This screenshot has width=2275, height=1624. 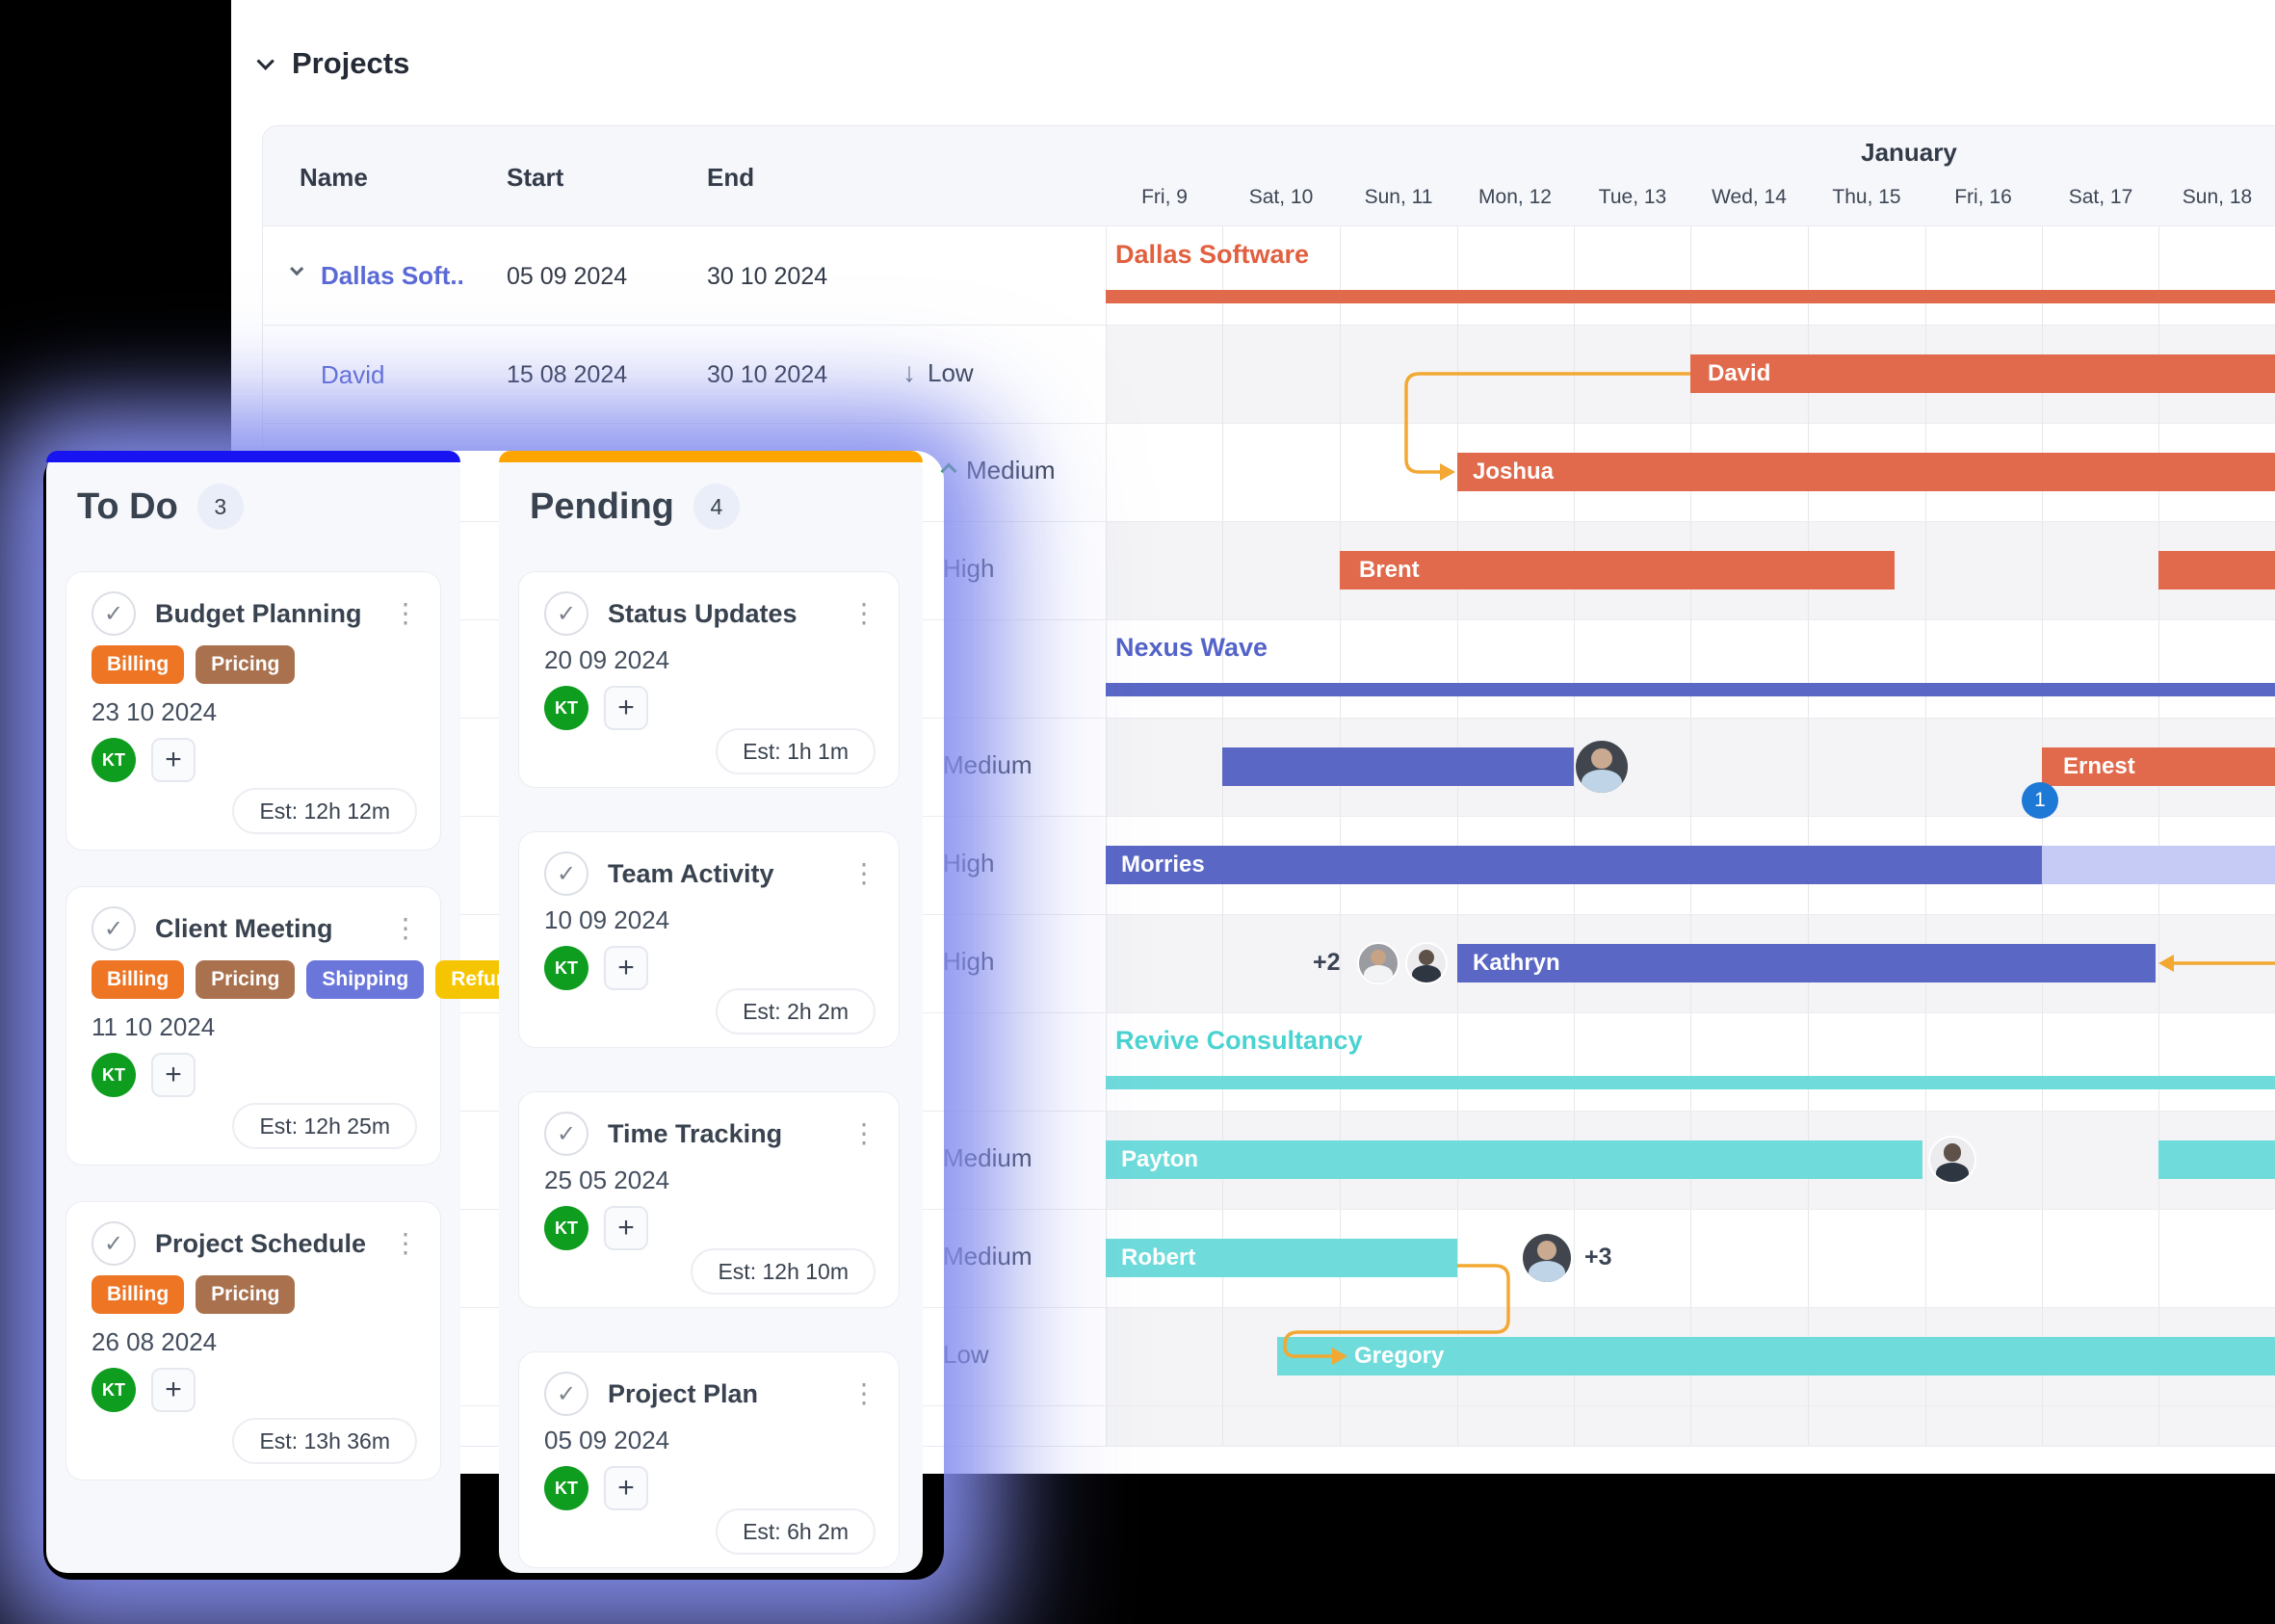 I want to click on card-due-date: 11 10 2024, so click(x=154, y=1026).